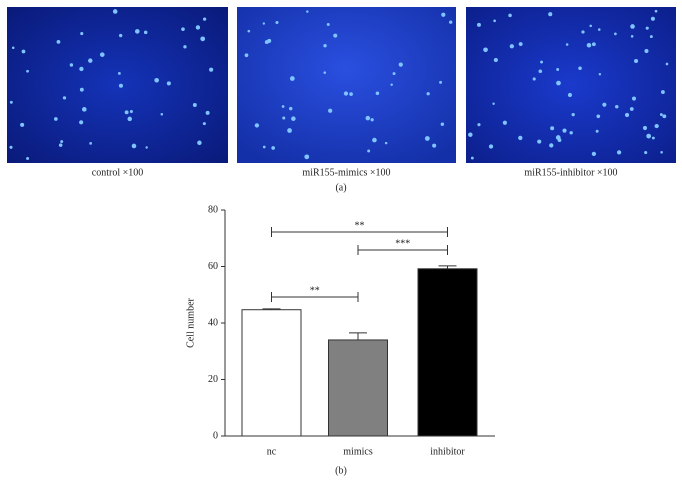 Image resolution: width=682 pixels, height=492 pixels. I want to click on y-tick-label: 60, so click(213, 266).